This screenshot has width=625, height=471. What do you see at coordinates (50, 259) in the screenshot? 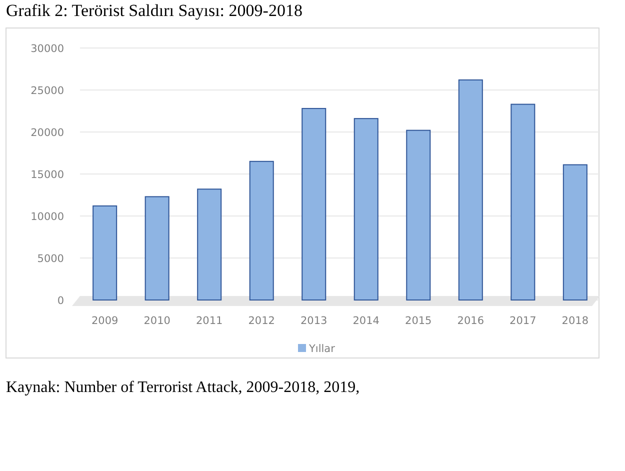
I see `y-tick-label: 5000` at bounding box center [50, 259].